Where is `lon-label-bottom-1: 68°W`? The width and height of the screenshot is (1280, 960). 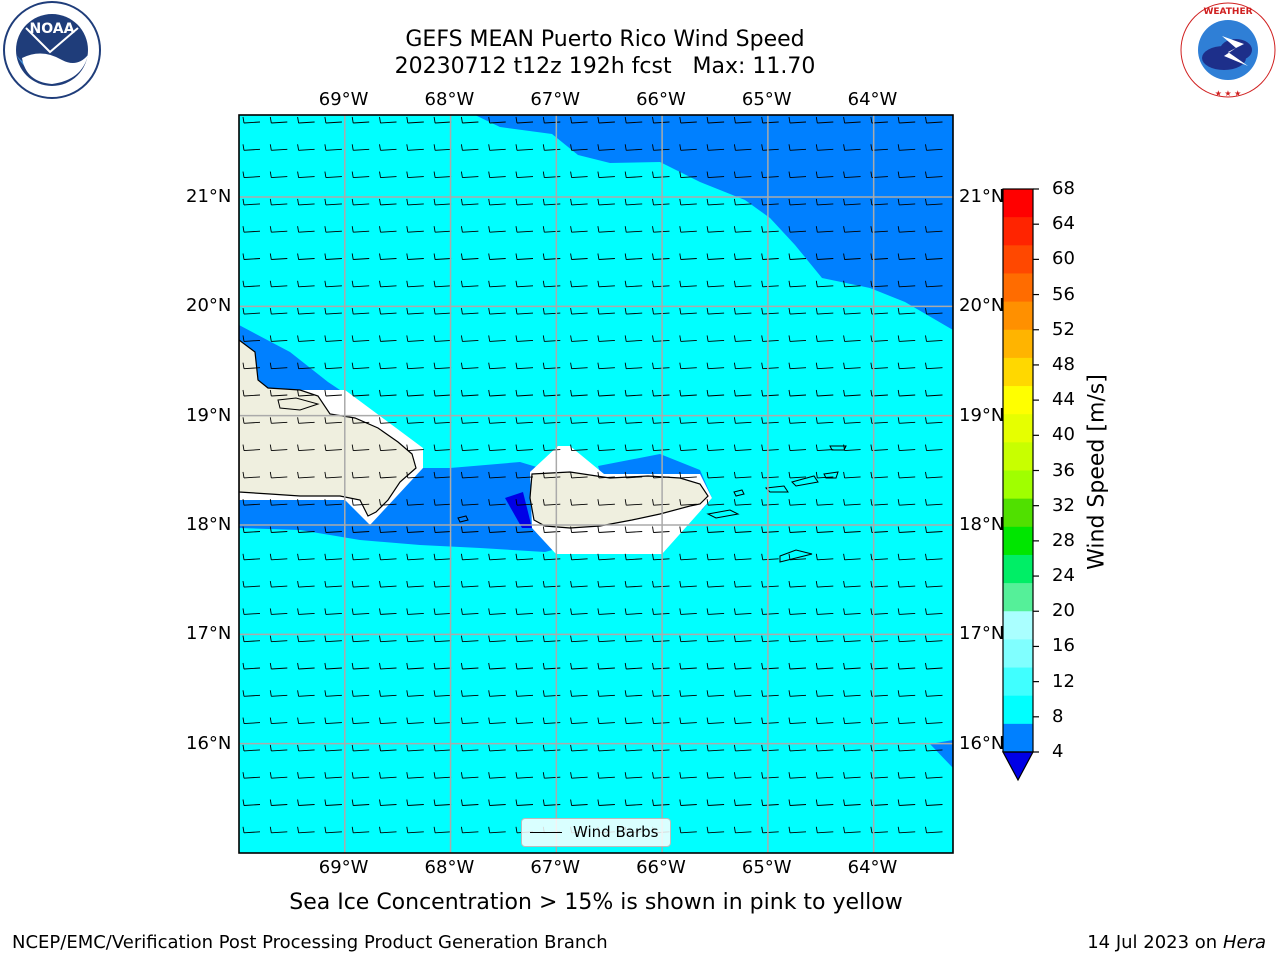
lon-label-bottom-1: 68°W is located at coordinates (449, 867).